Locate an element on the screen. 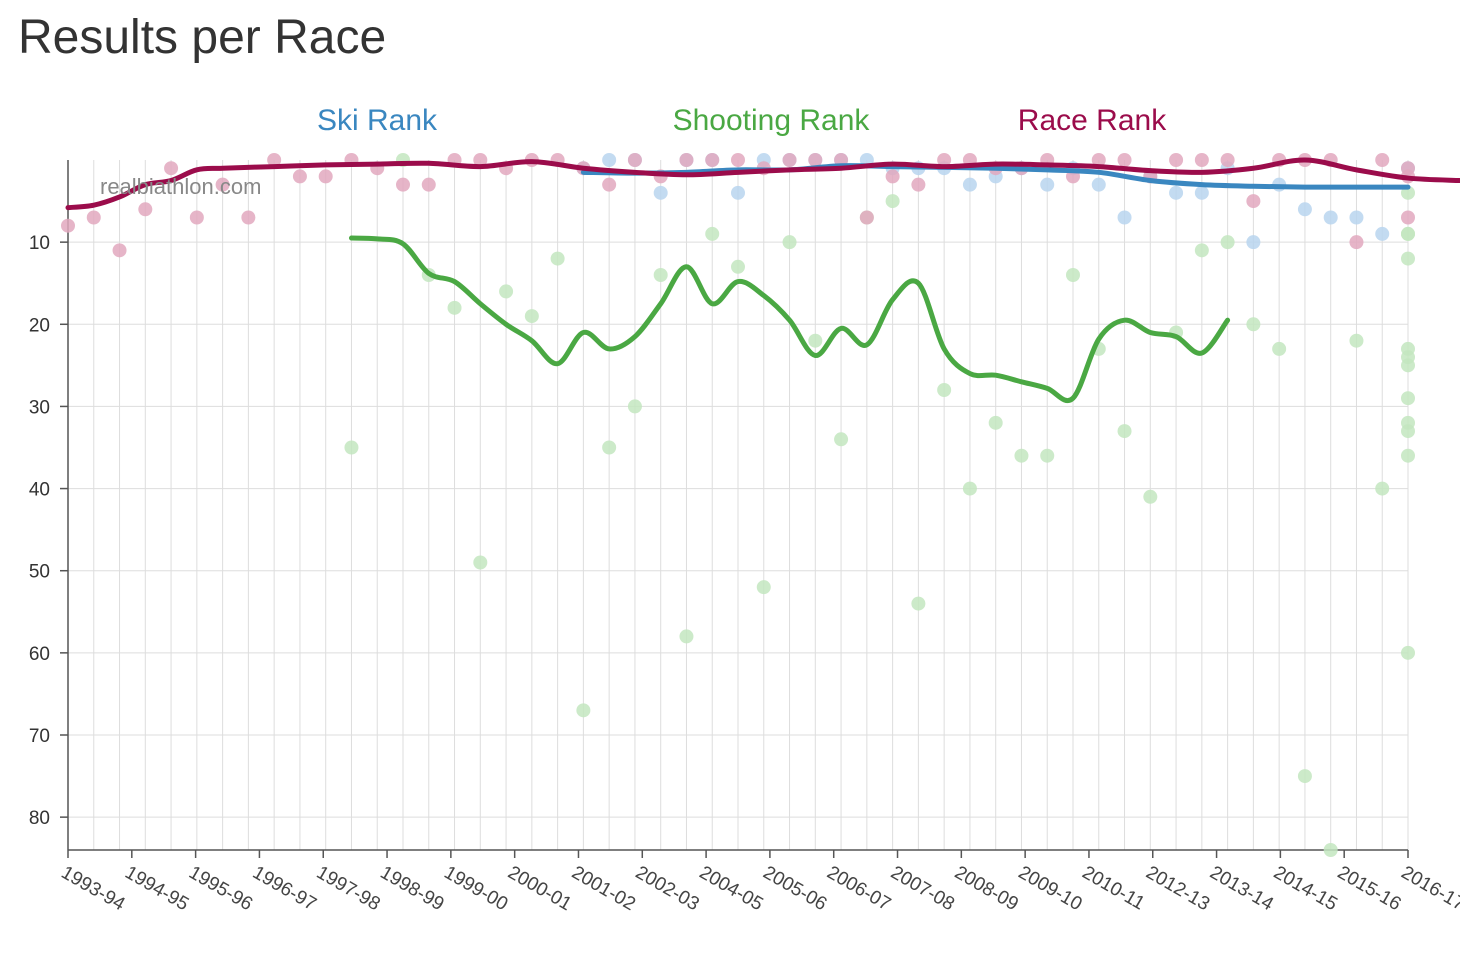 This screenshot has height=956, width=1460. x-tick-label: 2013-14 is located at coordinates (1241, 888).